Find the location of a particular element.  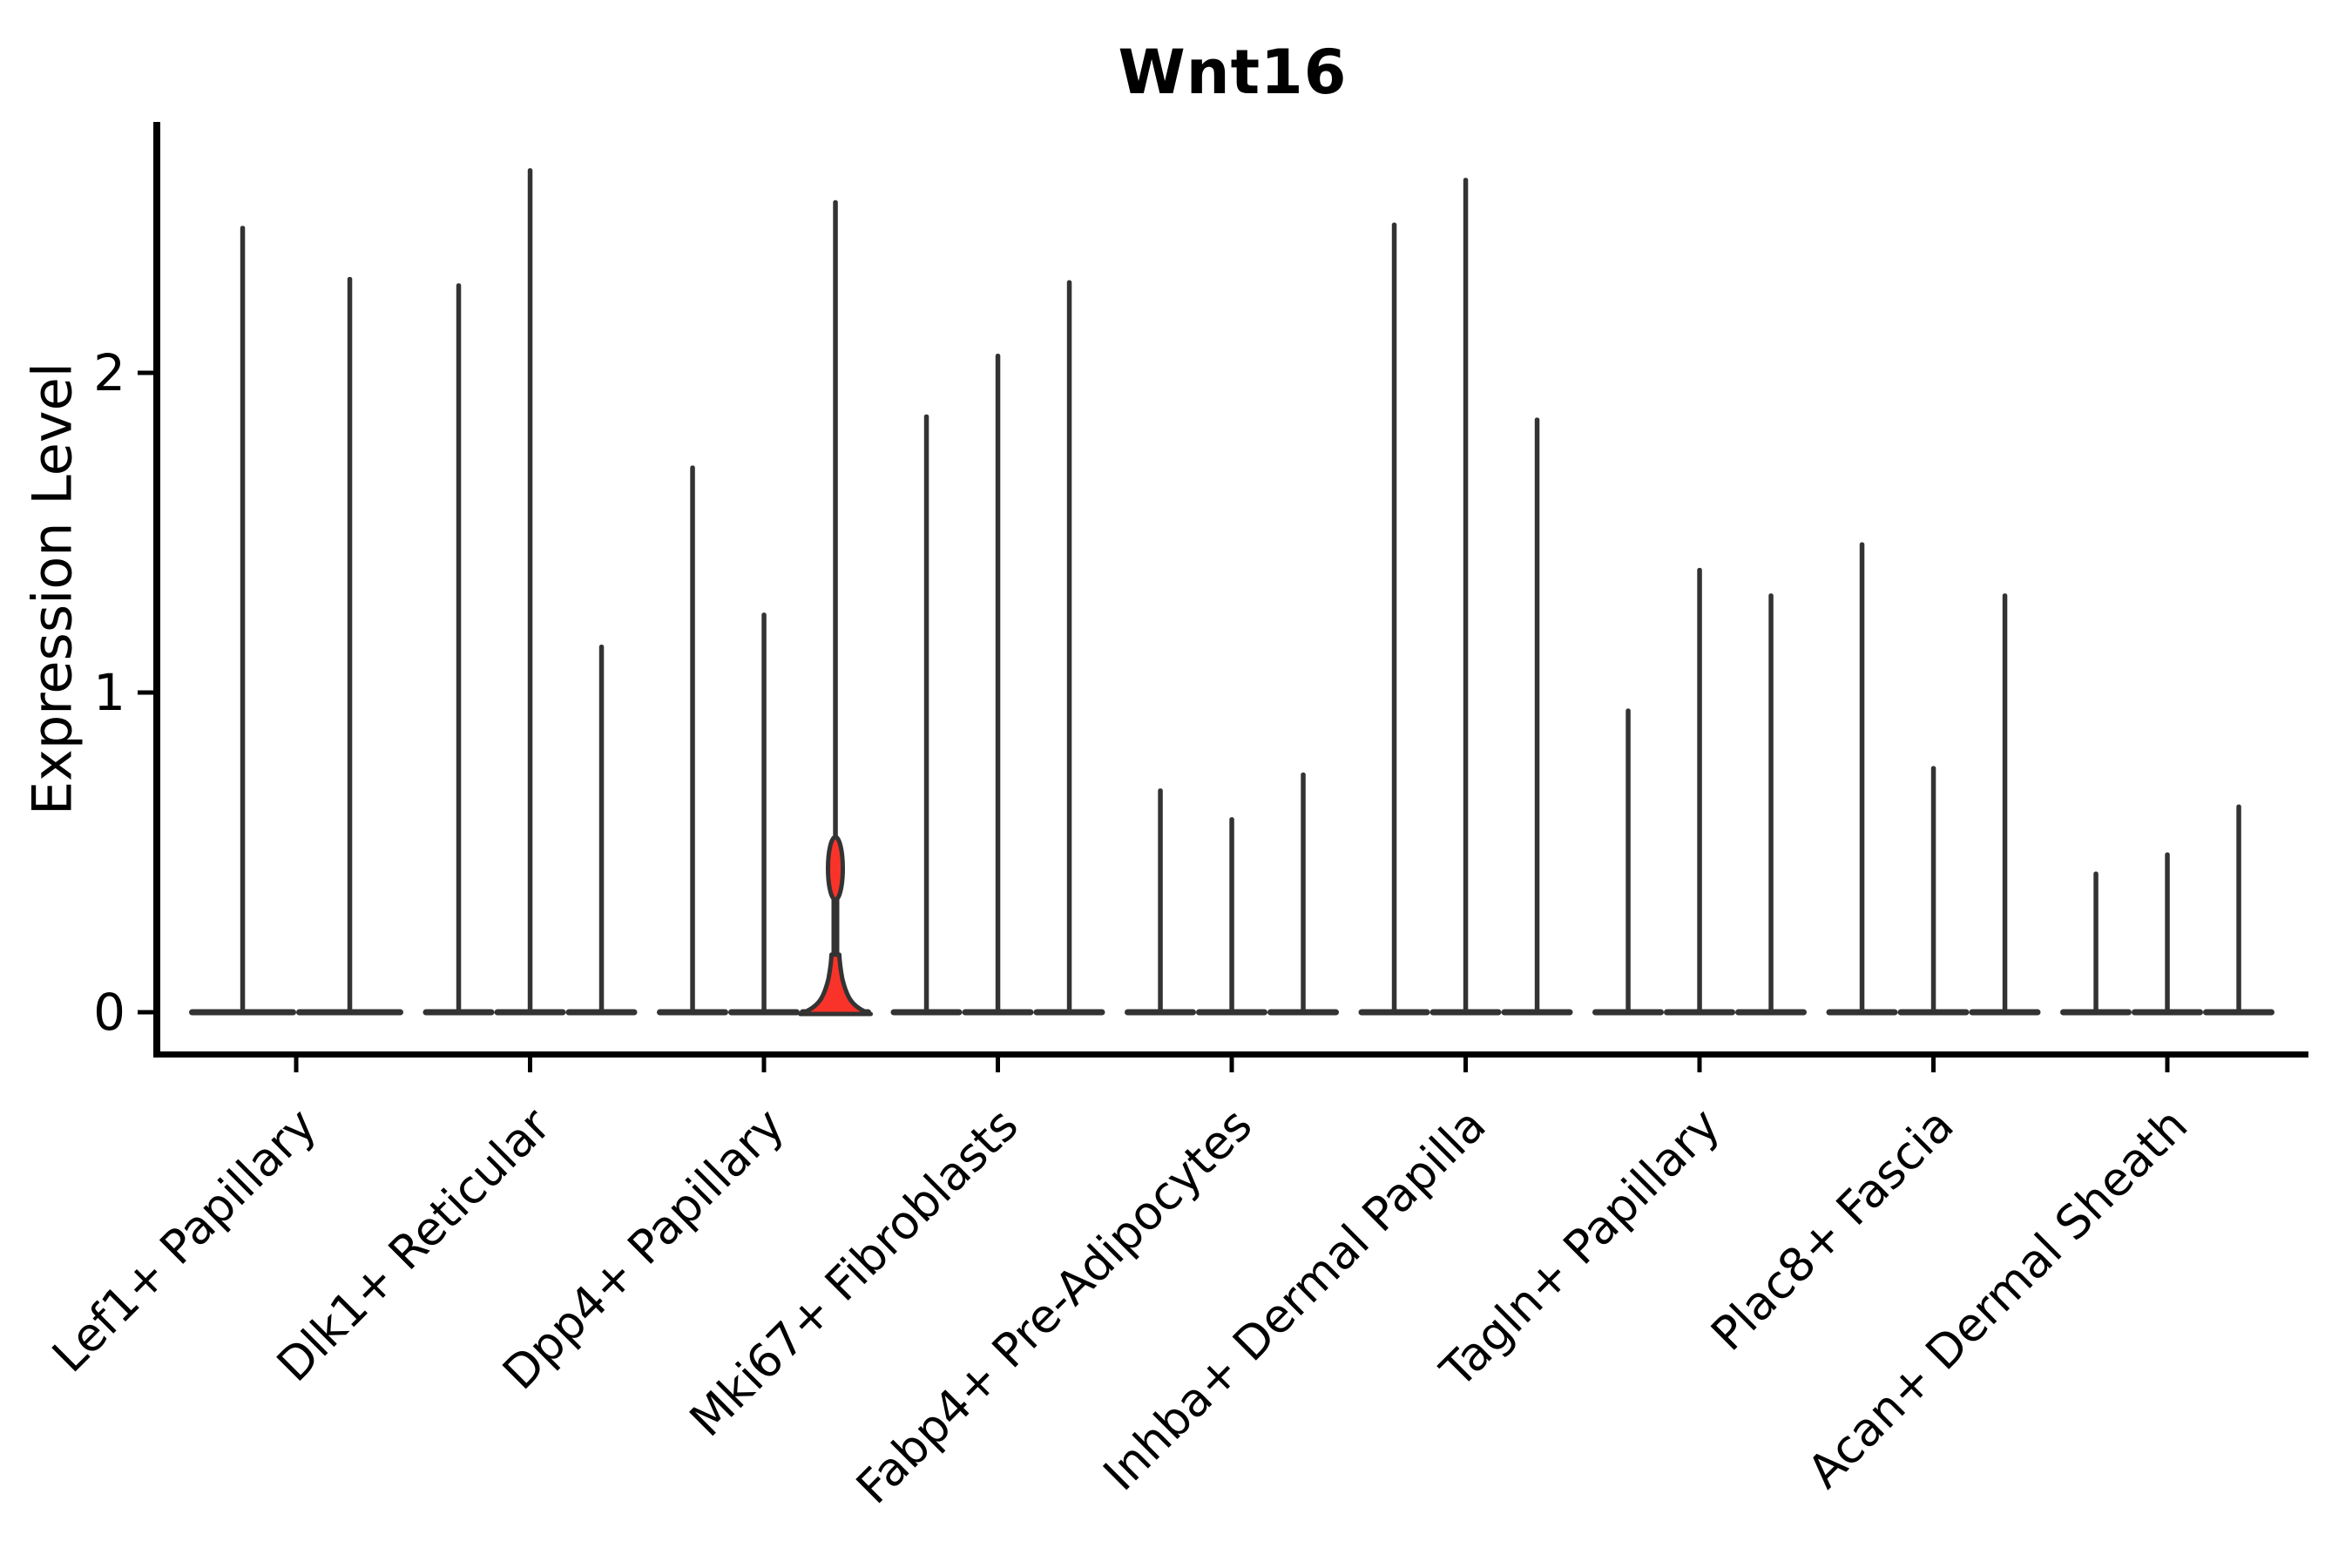

y-tick-label: 1 is located at coordinates (109, 692).